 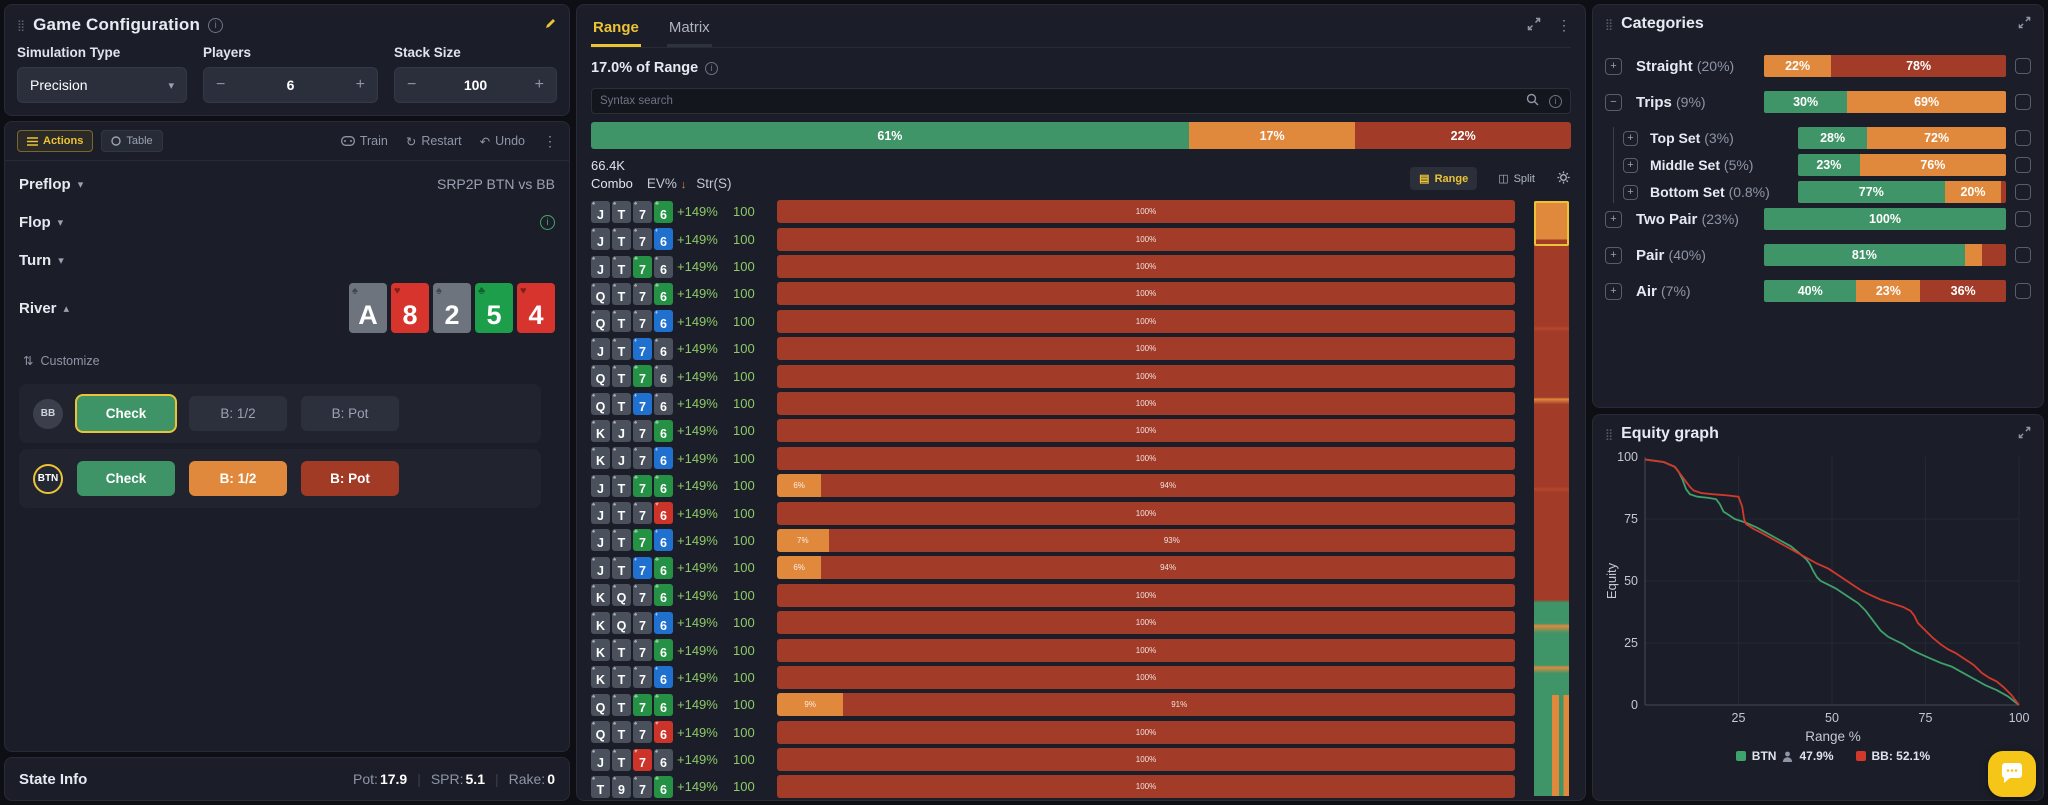 I want to click on ev-column-header: EV% ↓, so click(x=666, y=184).